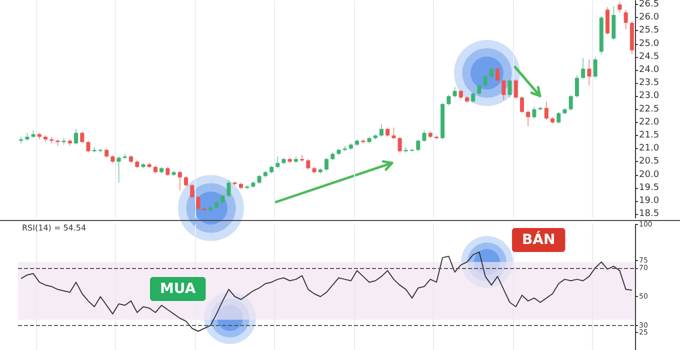 The height and width of the screenshot is (350, 680). I want to click on y-tick-label: 21.5, so click(649, 135).